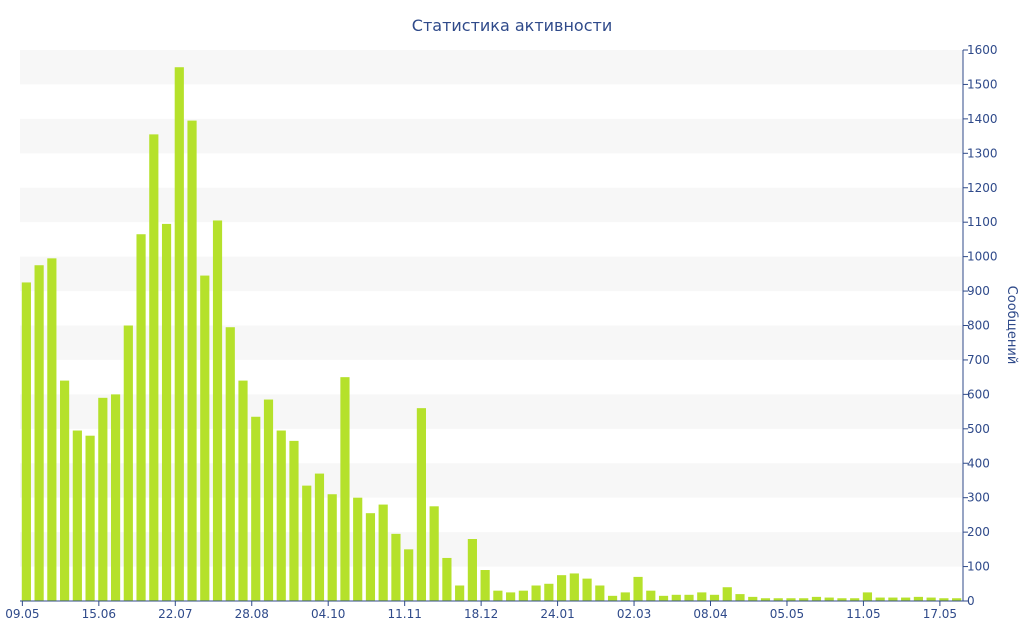 The width and height of the screenshot is (1024, 640). I want to click on y-tick-label: 800, so click(978, 326).